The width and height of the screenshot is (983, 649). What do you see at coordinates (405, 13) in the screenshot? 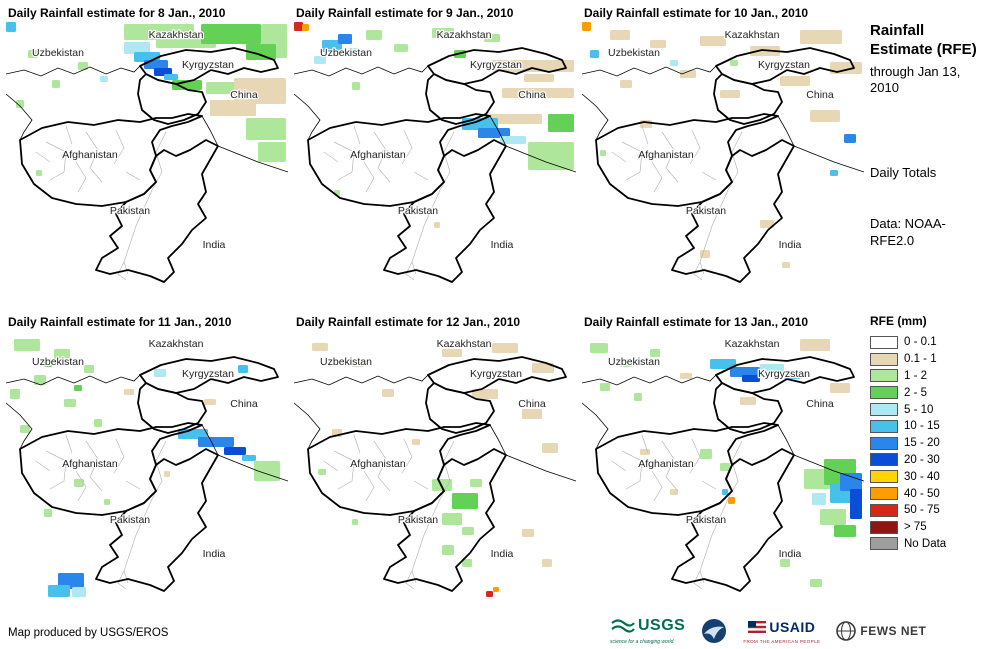
I see `panel-title: Daily Rainfall estimate for 9 Jan., 2010` at bounding box center [405, 13].